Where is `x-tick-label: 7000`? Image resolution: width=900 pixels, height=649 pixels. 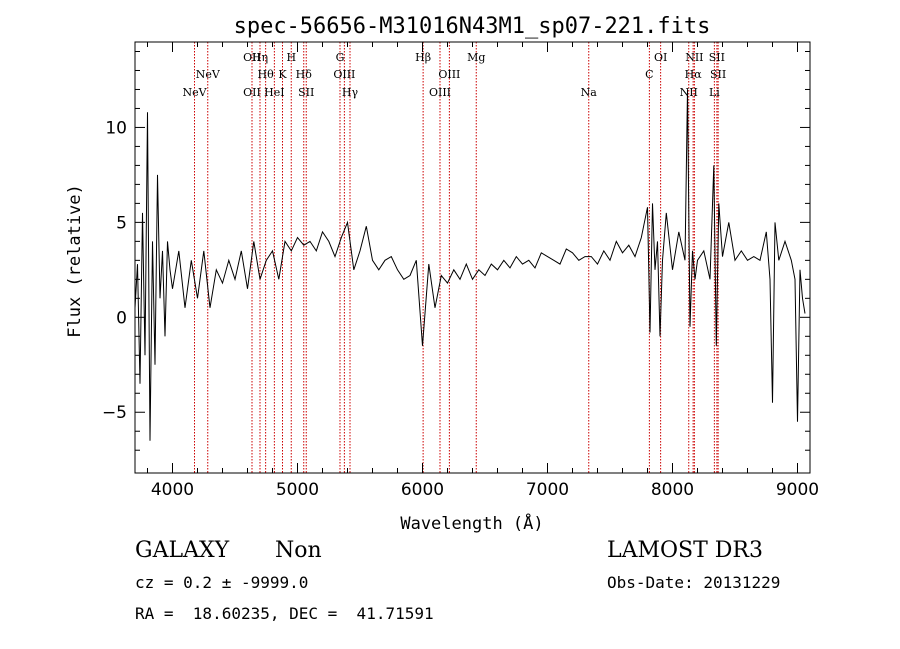 x-tick-label: 7000 is located at coordinates (547, 490).